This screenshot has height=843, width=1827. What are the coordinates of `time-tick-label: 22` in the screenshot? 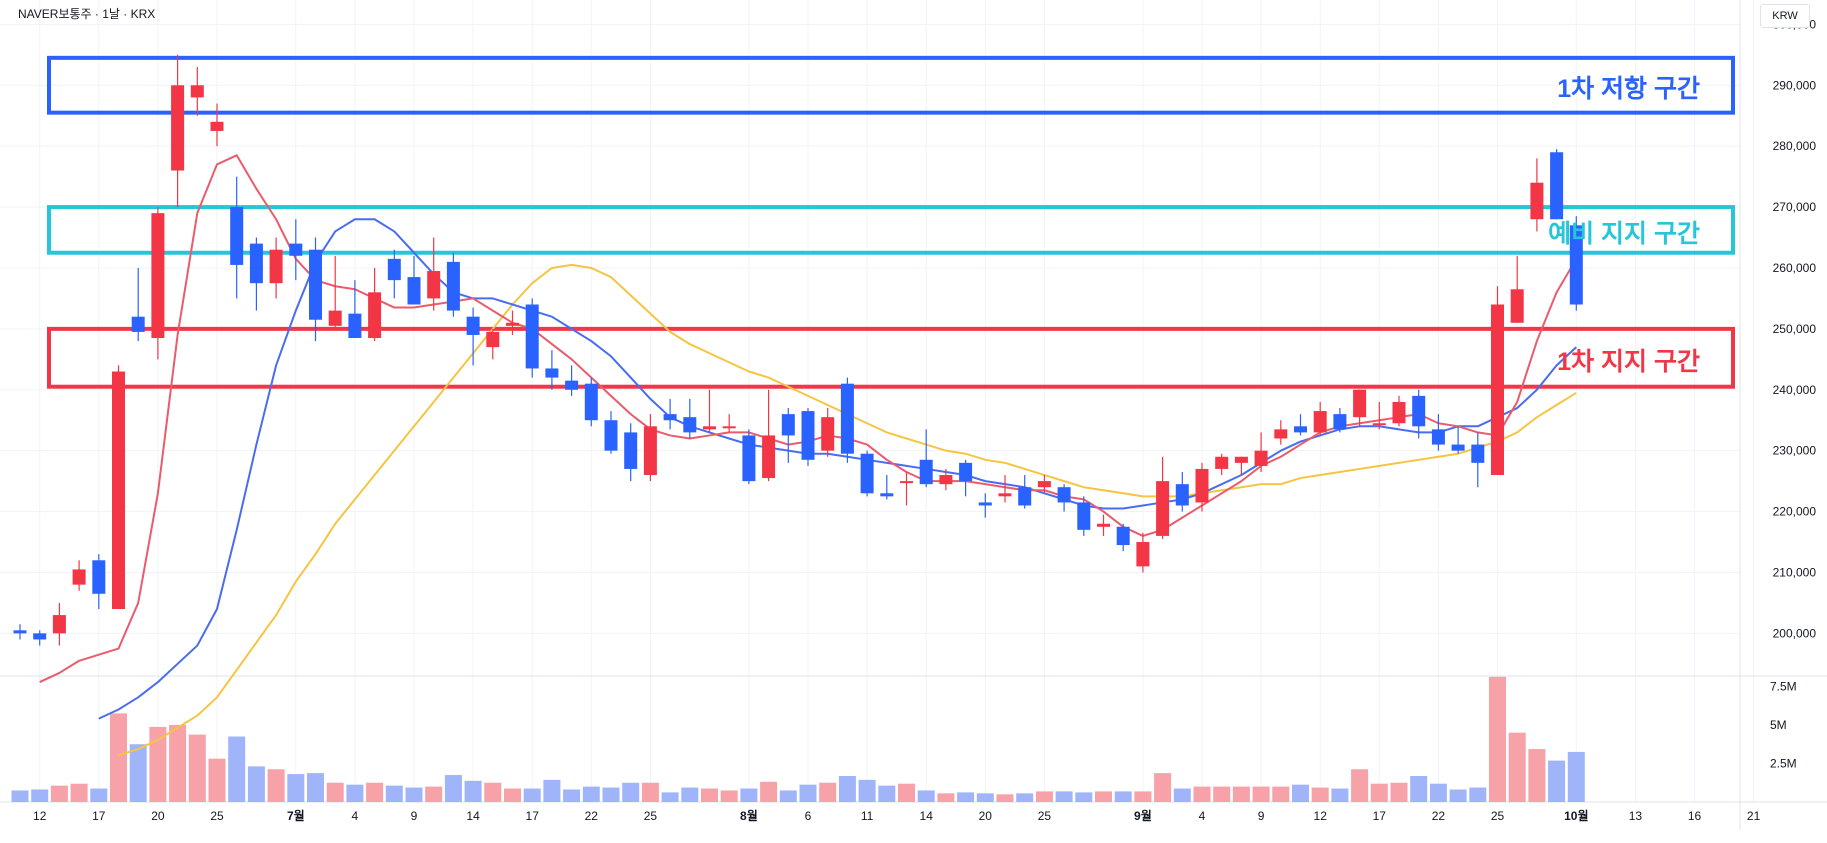 It's located at (1439, 816).